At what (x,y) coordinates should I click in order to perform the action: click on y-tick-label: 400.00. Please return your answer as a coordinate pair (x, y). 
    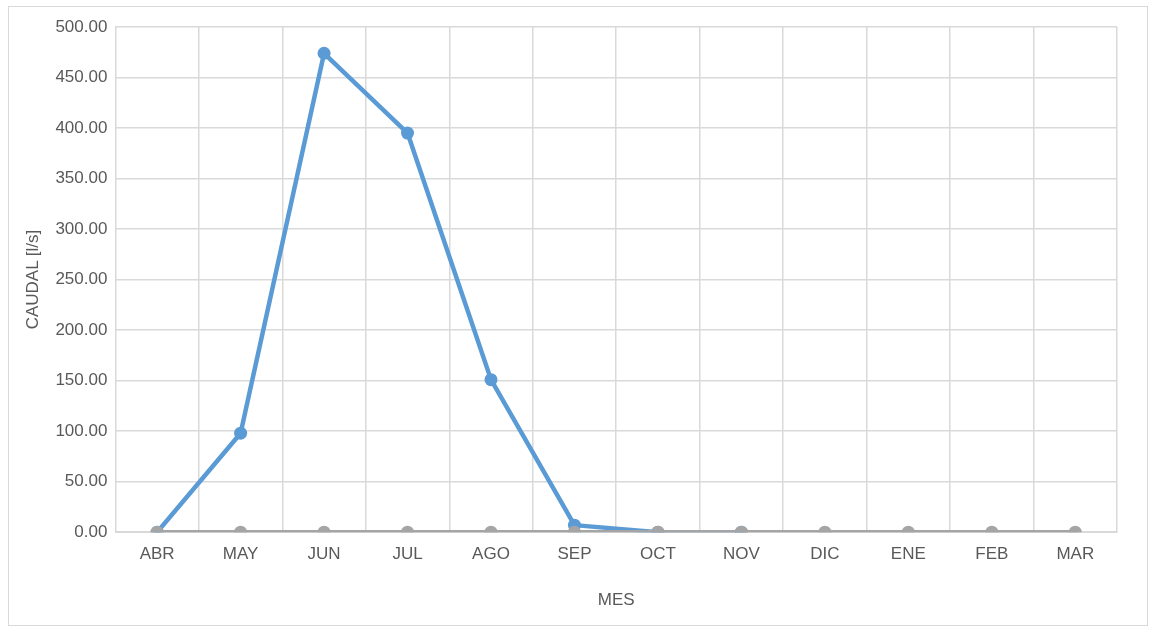
    Looking at the image, I should click on (81, 127).